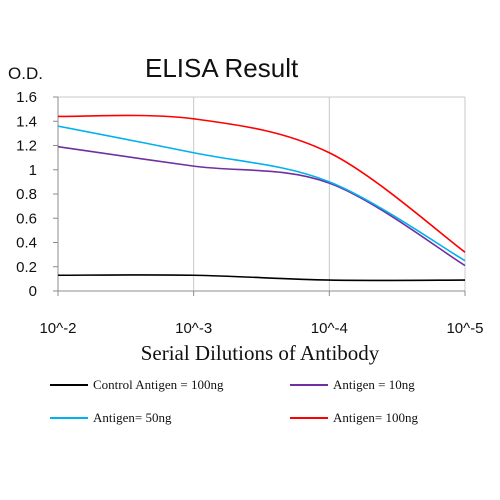  I want to click on x-tick-label: 10^-4, so click(329, 328).